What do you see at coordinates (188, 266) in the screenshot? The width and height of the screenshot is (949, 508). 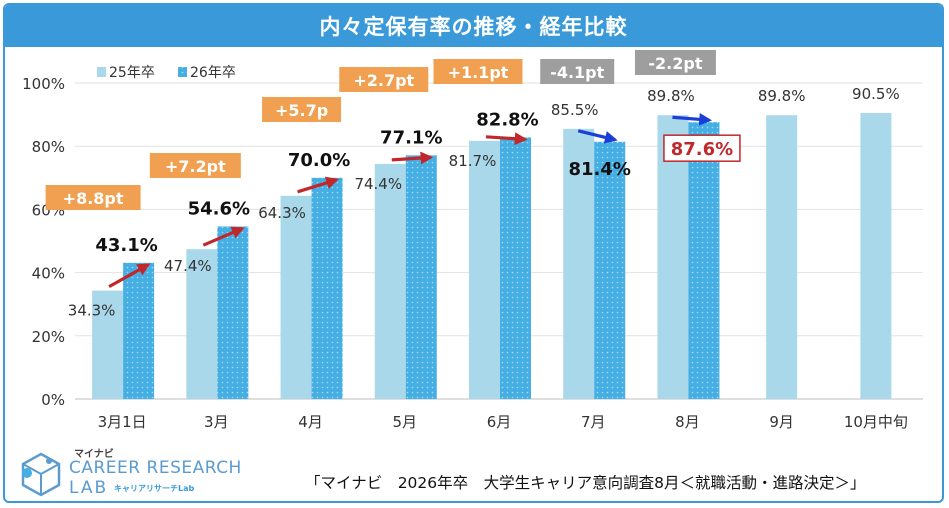 I see `data-label-25: 47.4%` at bounding box center [188, 266].